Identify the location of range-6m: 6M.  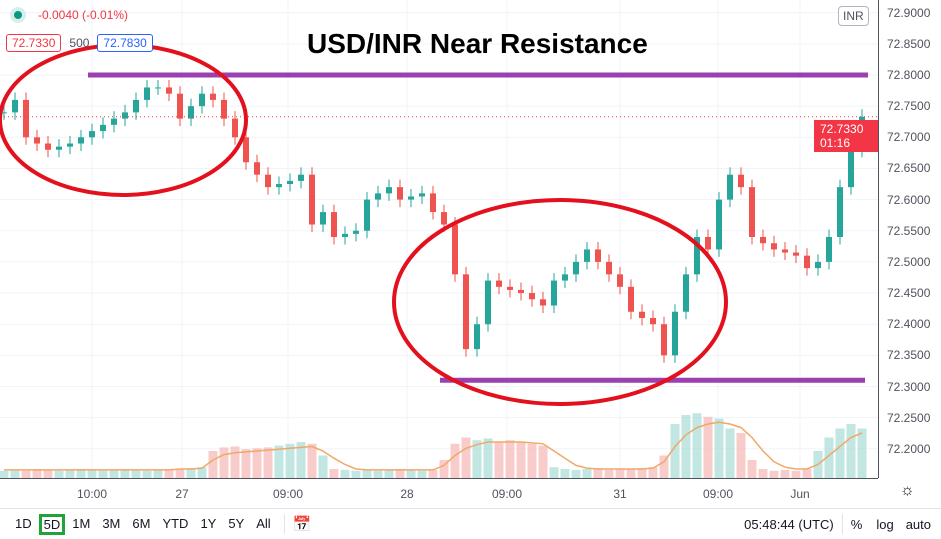
(141, 523).